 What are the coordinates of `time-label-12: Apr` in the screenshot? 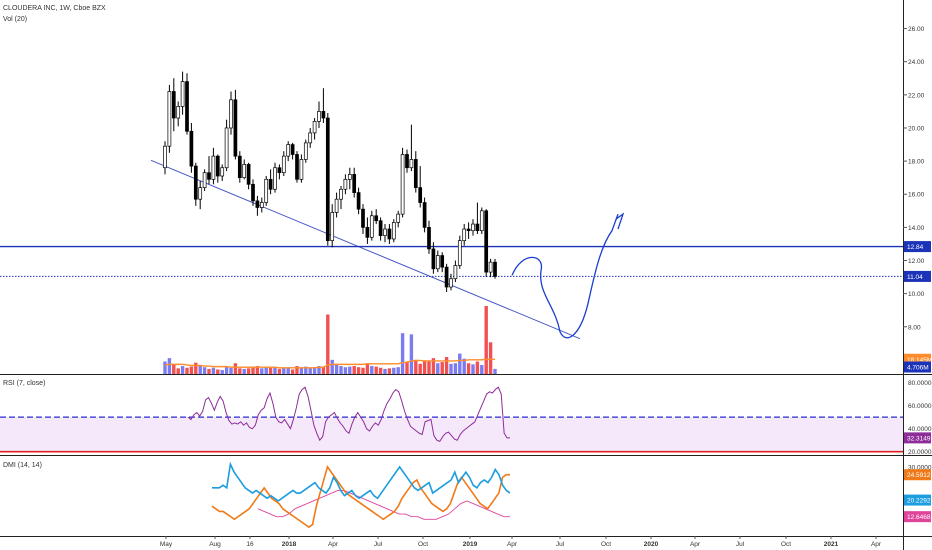 It's located at (695, 544).